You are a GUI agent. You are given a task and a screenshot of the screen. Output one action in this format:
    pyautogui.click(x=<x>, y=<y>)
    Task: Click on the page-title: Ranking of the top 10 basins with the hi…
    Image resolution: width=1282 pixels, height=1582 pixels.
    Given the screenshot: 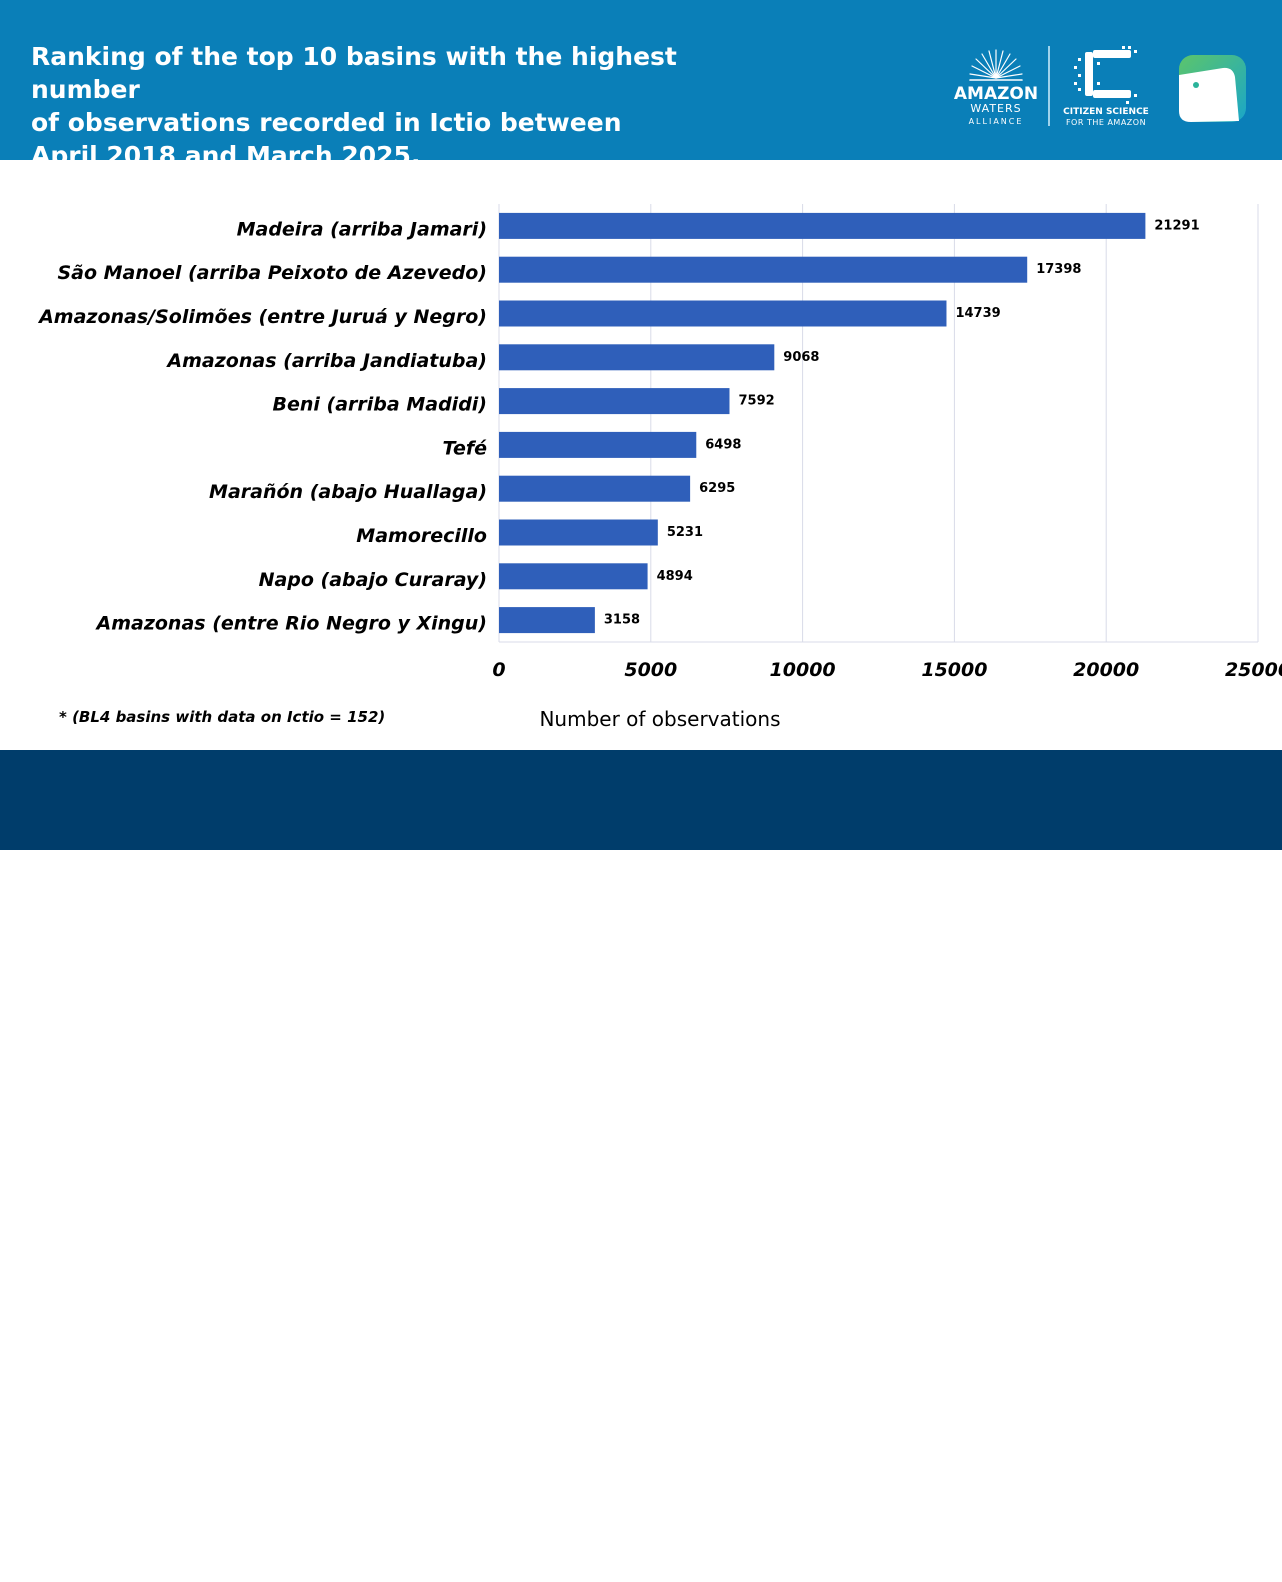 What is the action you would take?
    pyautogui.click(x=411, y=106)
    